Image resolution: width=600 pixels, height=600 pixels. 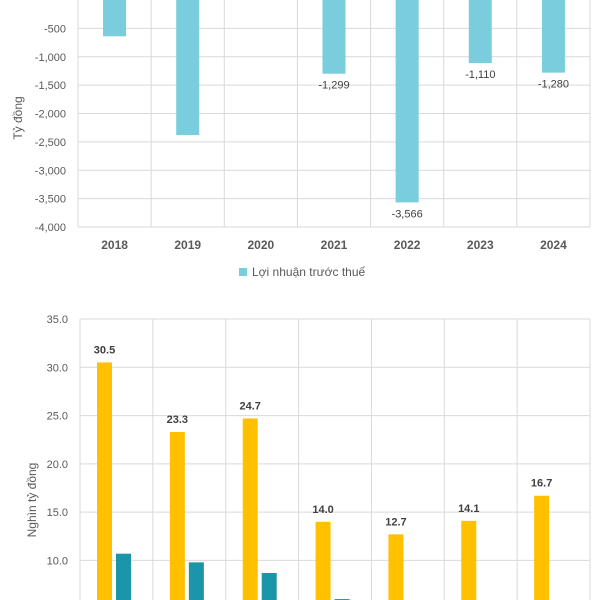 What do you see at coordinates (177, 420) in the screenshot?
I see `value-data-label: 23.3` at bounding box center [177, 420].